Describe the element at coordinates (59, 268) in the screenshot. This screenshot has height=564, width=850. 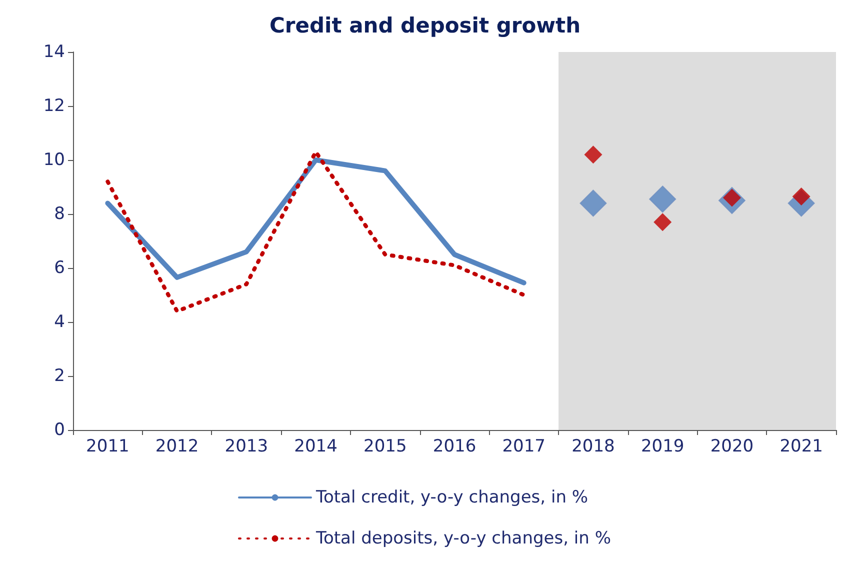
I see `y-tick-label: 6` at that location.